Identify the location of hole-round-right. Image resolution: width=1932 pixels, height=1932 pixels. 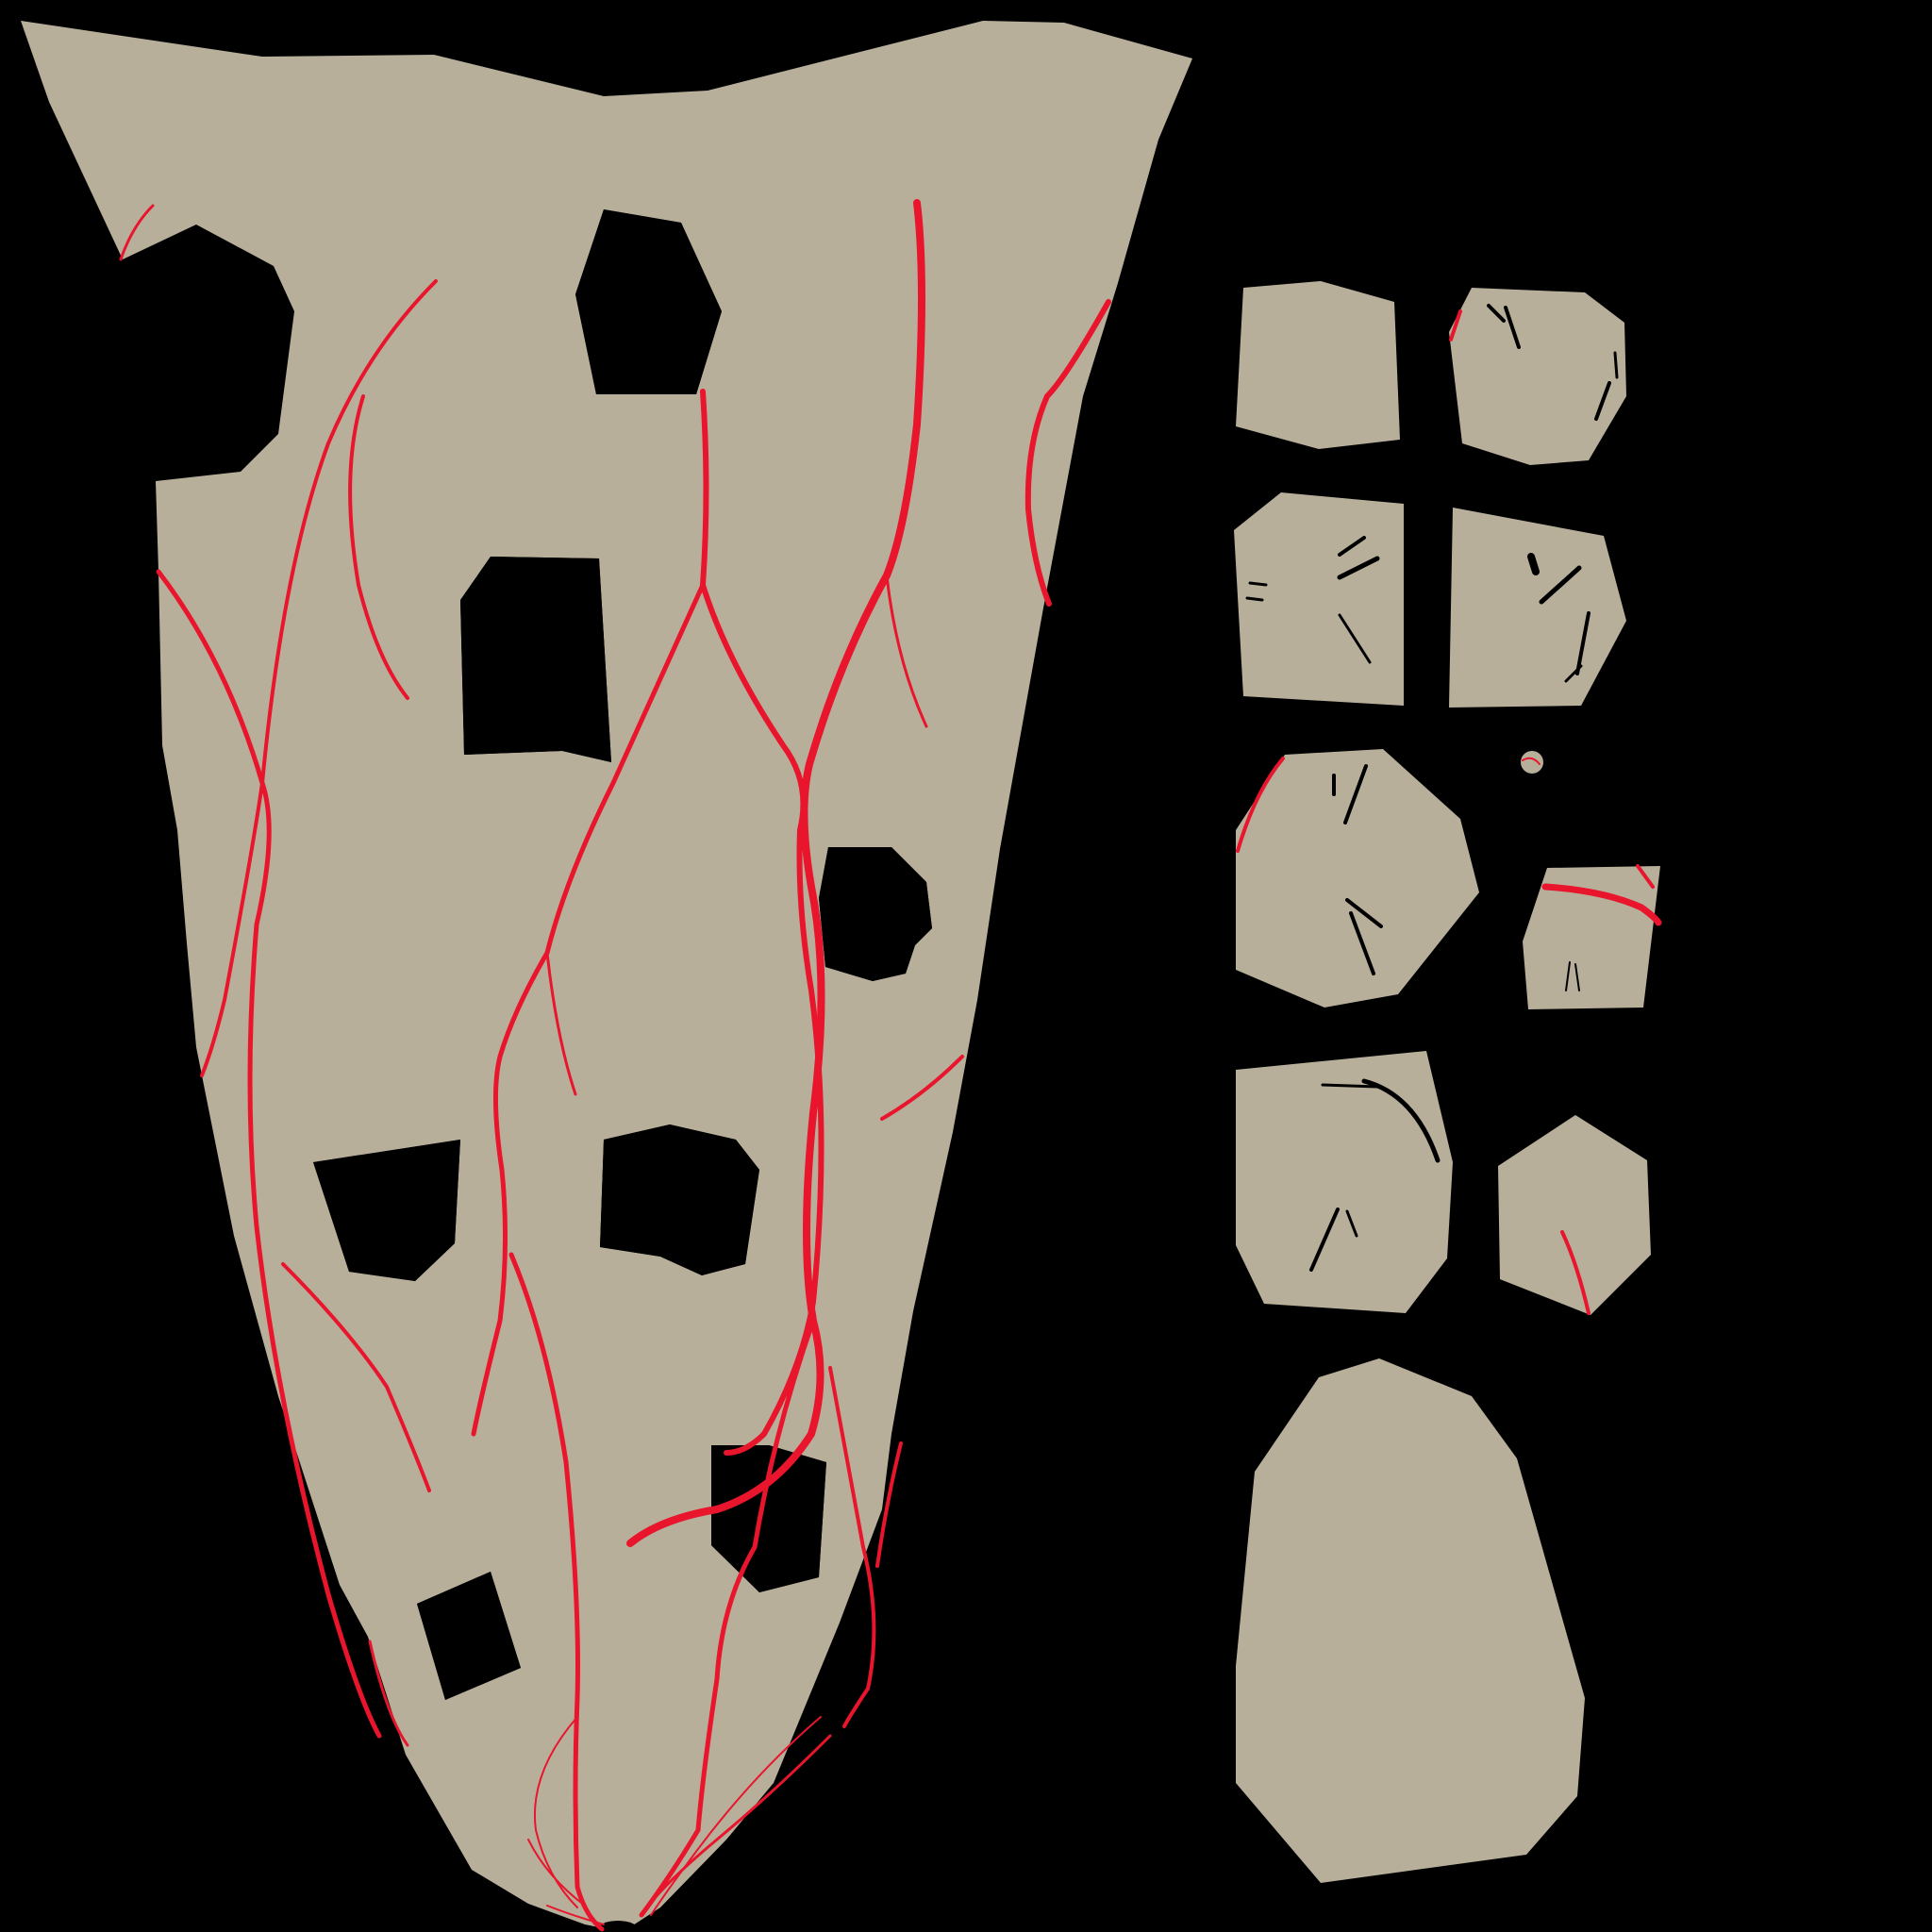
(876, 914).